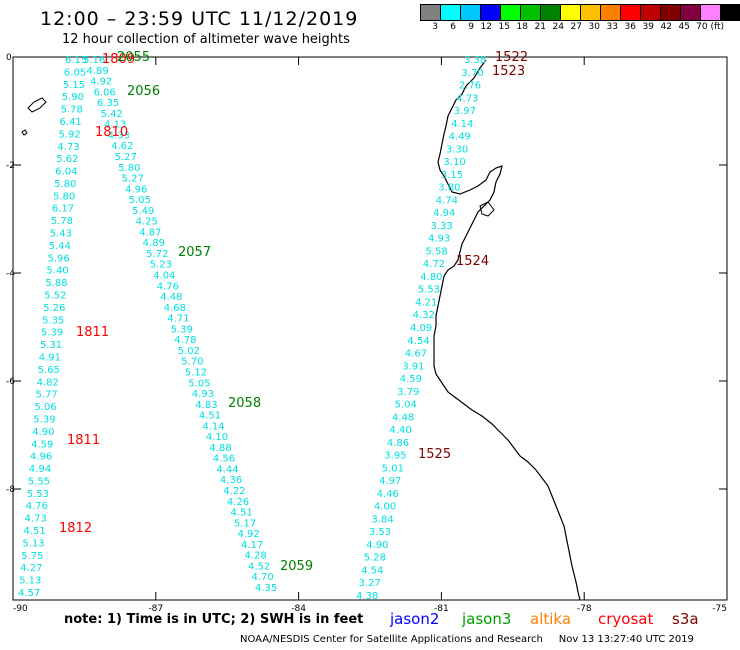  Describe the element at coordinates (447, 200) in the screenshot. I see `track-3-value: 4.74` at that location.